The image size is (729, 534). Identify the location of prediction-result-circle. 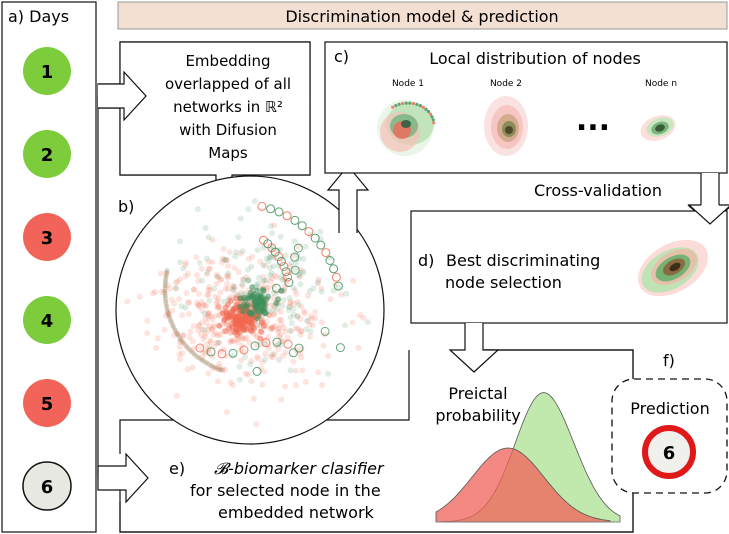
(669, 452).